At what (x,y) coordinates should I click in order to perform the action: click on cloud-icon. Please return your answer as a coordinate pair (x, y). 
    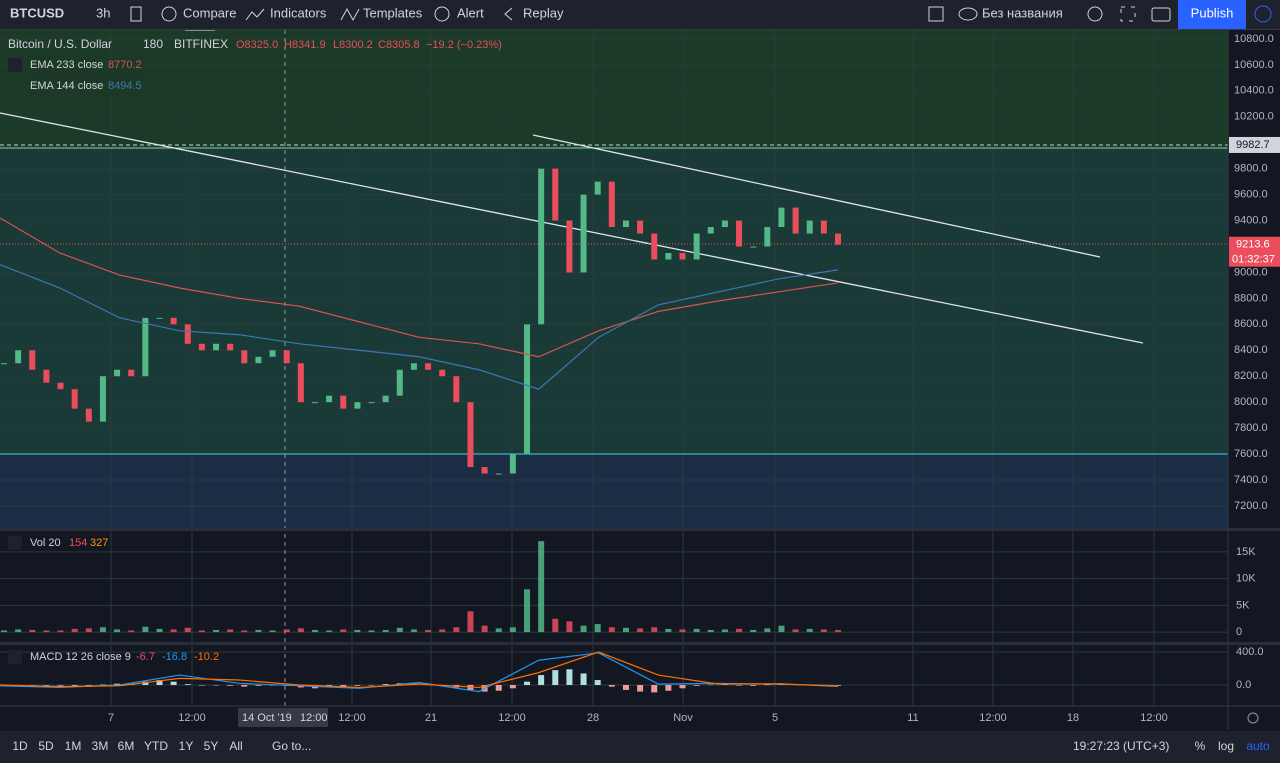
    Looking at the image, I should click on (968, 14).